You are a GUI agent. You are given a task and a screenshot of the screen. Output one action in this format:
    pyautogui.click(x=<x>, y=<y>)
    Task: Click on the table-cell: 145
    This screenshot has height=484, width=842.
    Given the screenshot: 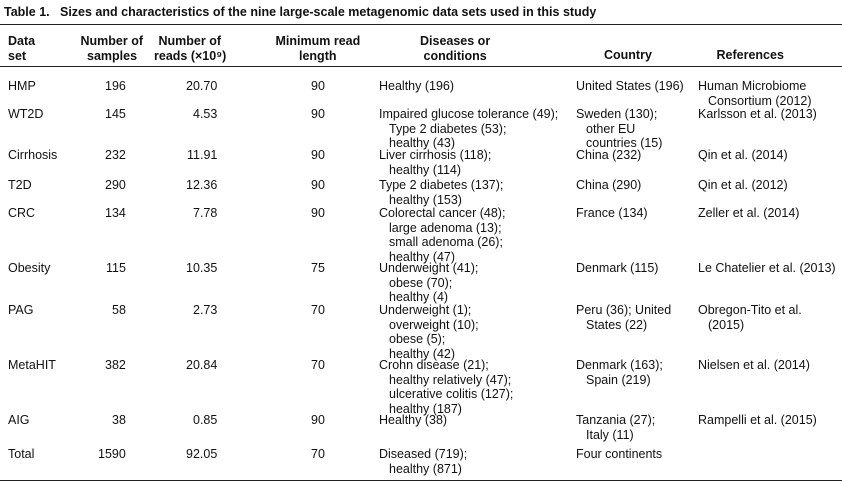 What is the action you would take?
    pyautogui.click(x=115, y=114)
    